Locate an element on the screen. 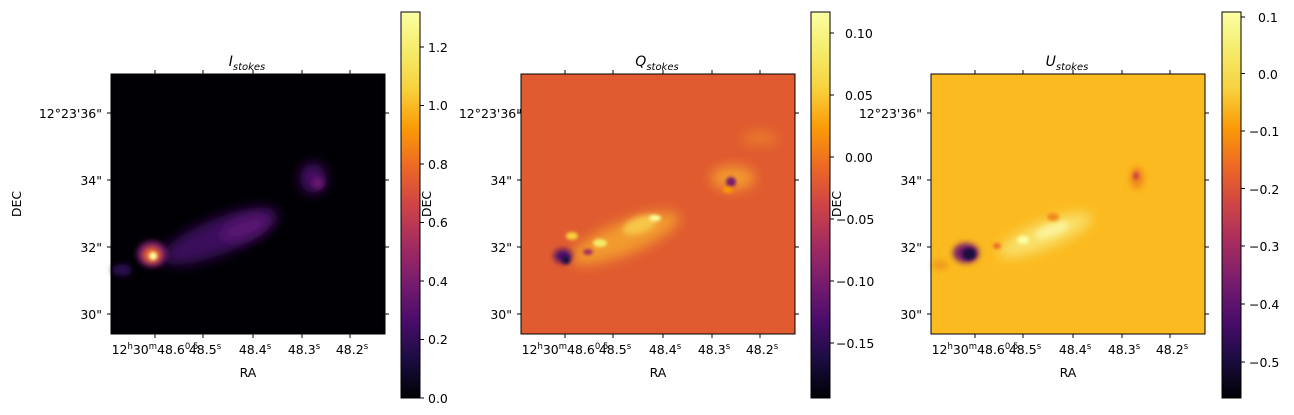  panel-u-xticks is located at coordinates (1072, 204).